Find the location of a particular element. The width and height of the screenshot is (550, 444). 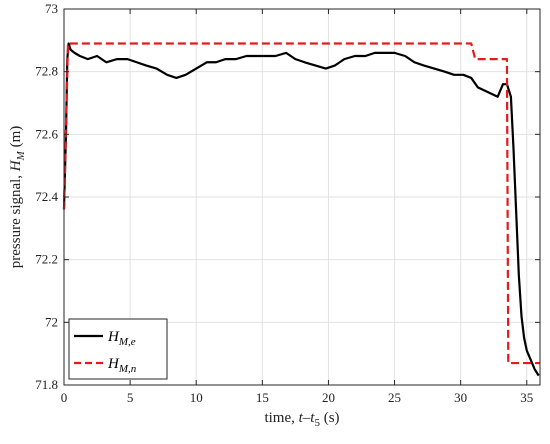

y-axis-title: pressure signal, HM (m) is located at coordinates (17, 197).